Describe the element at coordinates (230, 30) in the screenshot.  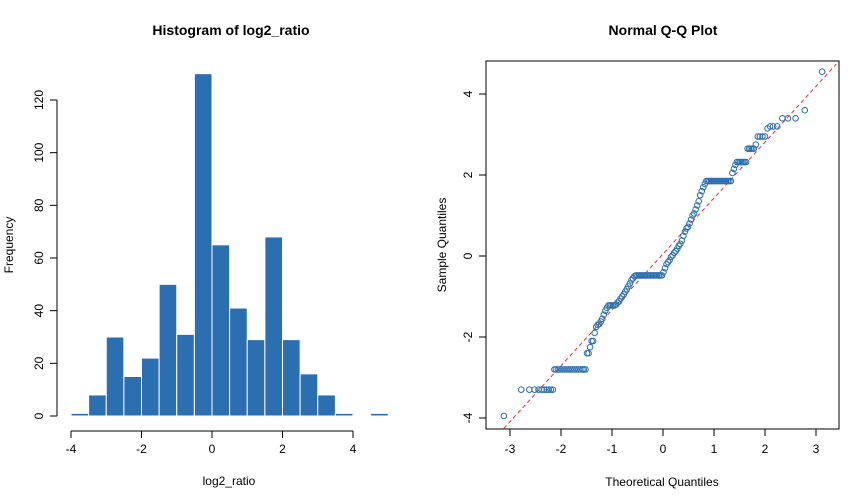
I see `histogram-title: Histogram of log2_ratio` at that location.